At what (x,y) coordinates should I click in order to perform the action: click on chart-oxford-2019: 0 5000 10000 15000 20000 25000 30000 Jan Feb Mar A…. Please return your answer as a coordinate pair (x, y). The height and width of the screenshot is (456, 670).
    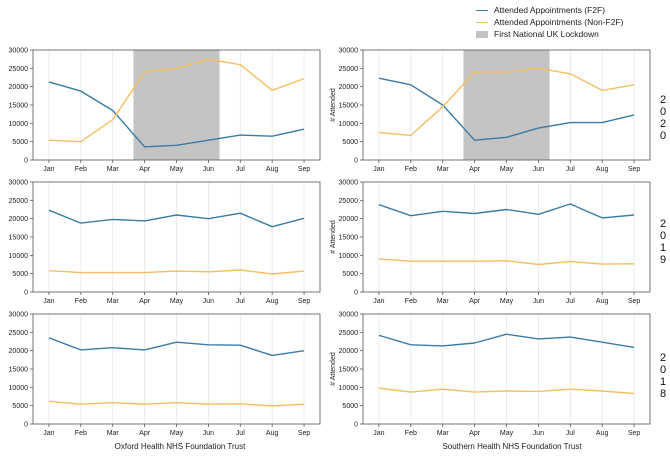
    Looking at the image, I should click on (165, 241).